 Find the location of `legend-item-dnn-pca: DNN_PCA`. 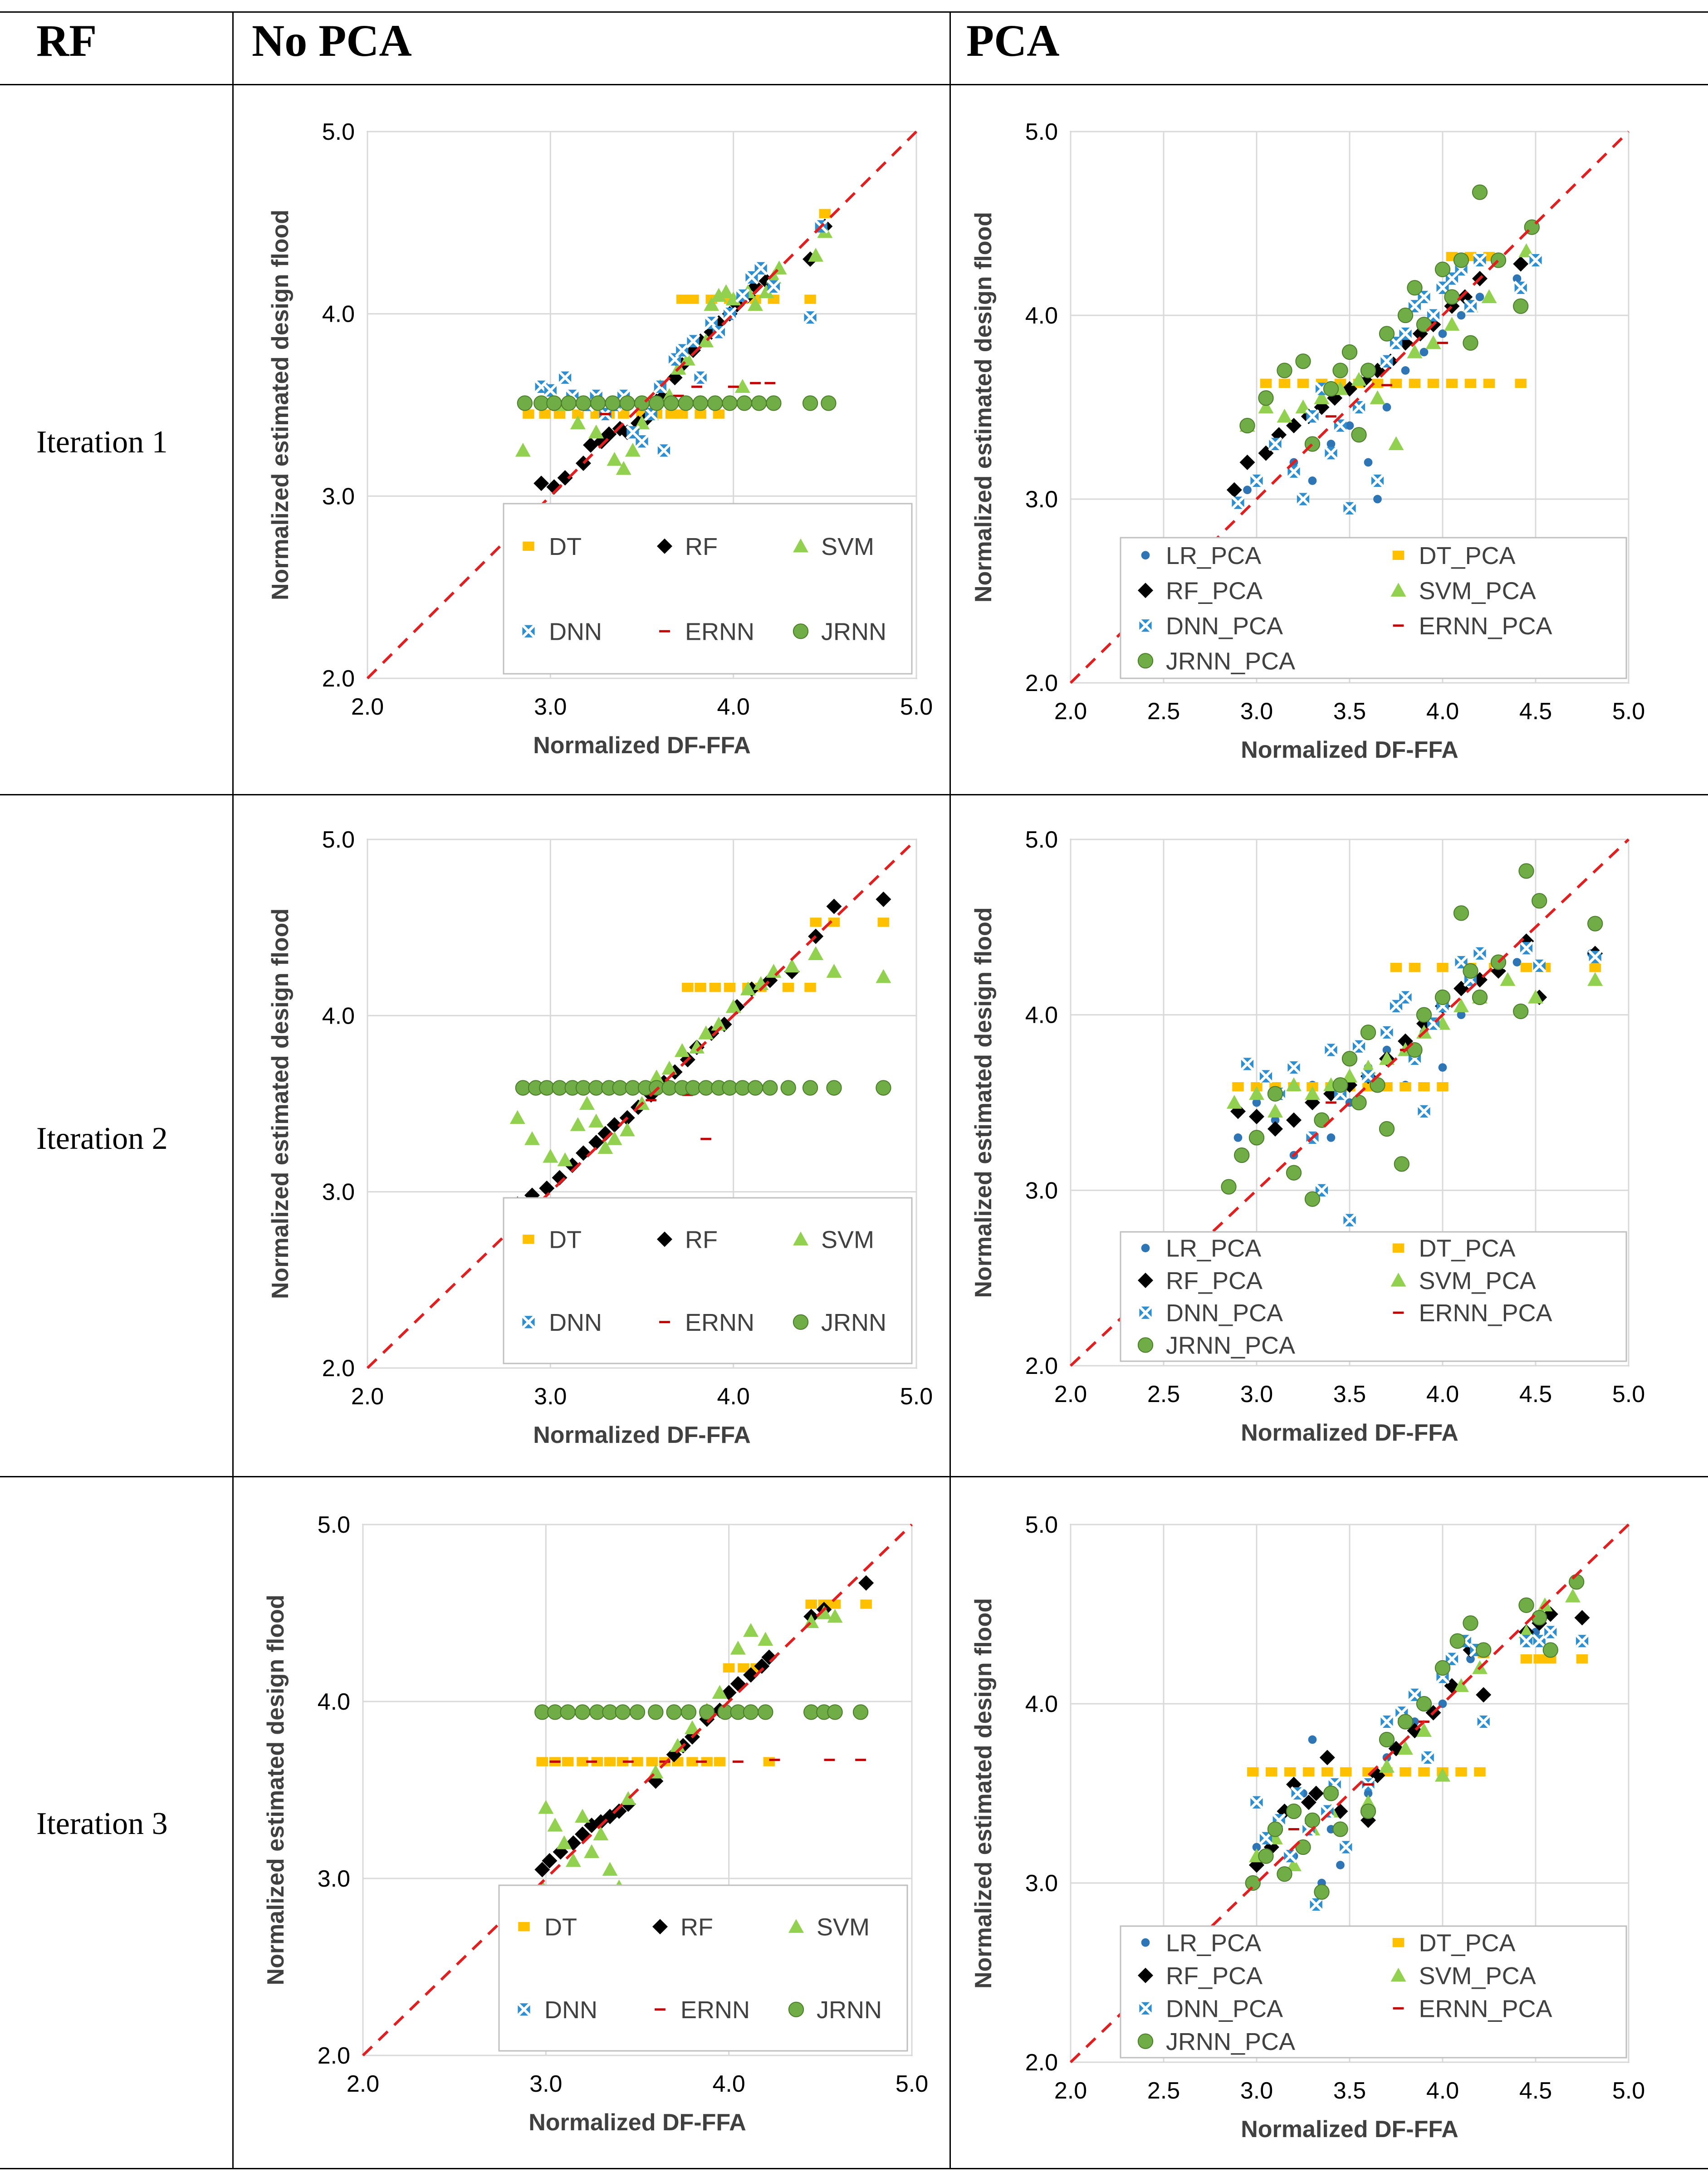

legend-item-dnn-pca: DNN_PCA is located at coordinates (1210, 2008).